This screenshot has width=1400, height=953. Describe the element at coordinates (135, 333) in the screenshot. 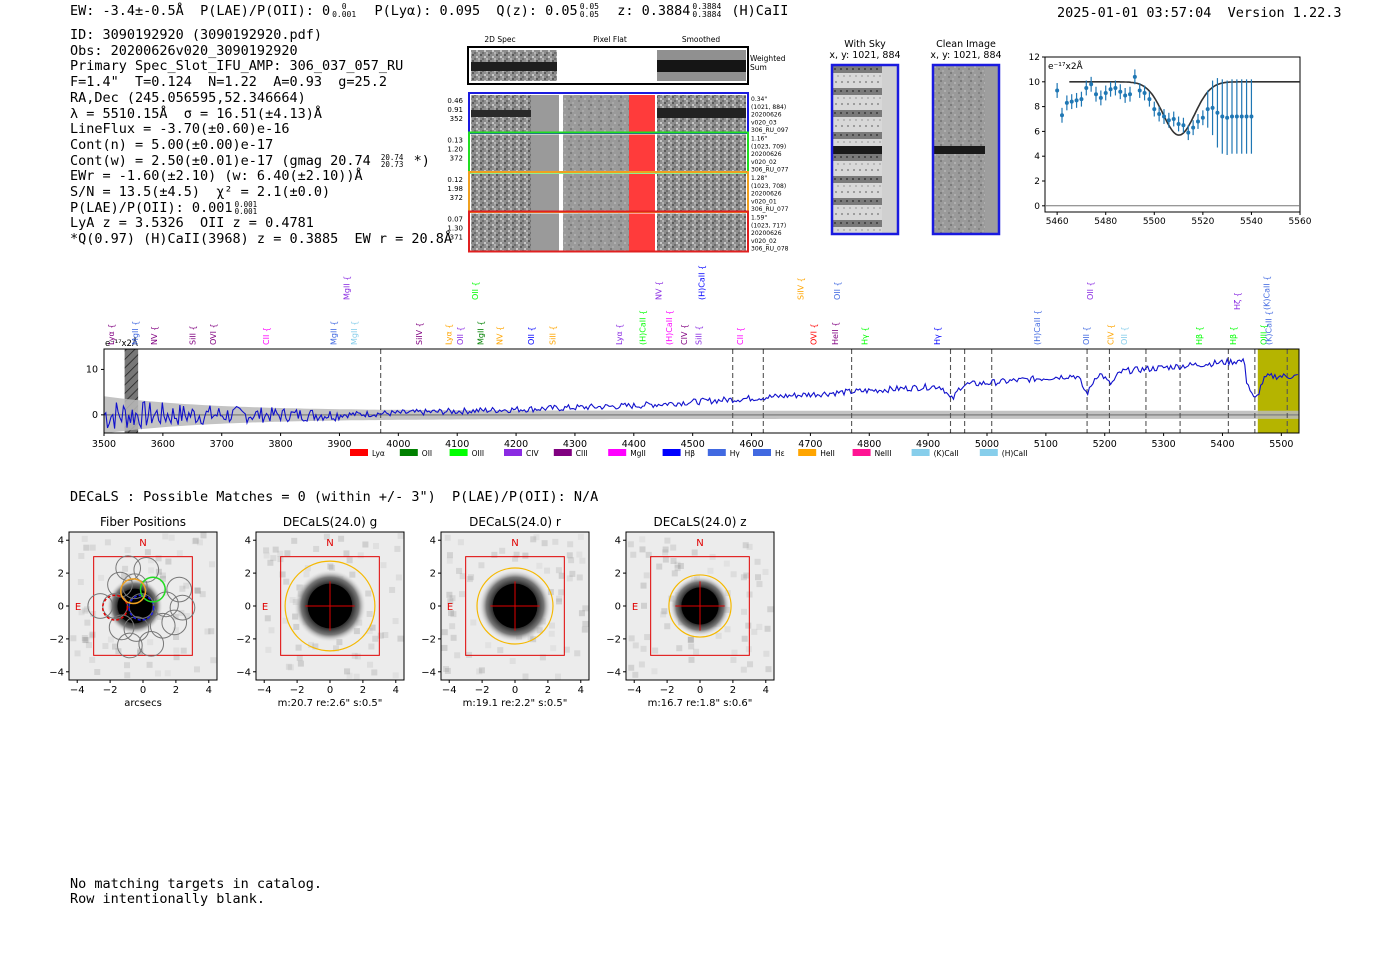

I see `spectrum-line-label: MgII {` at that location.